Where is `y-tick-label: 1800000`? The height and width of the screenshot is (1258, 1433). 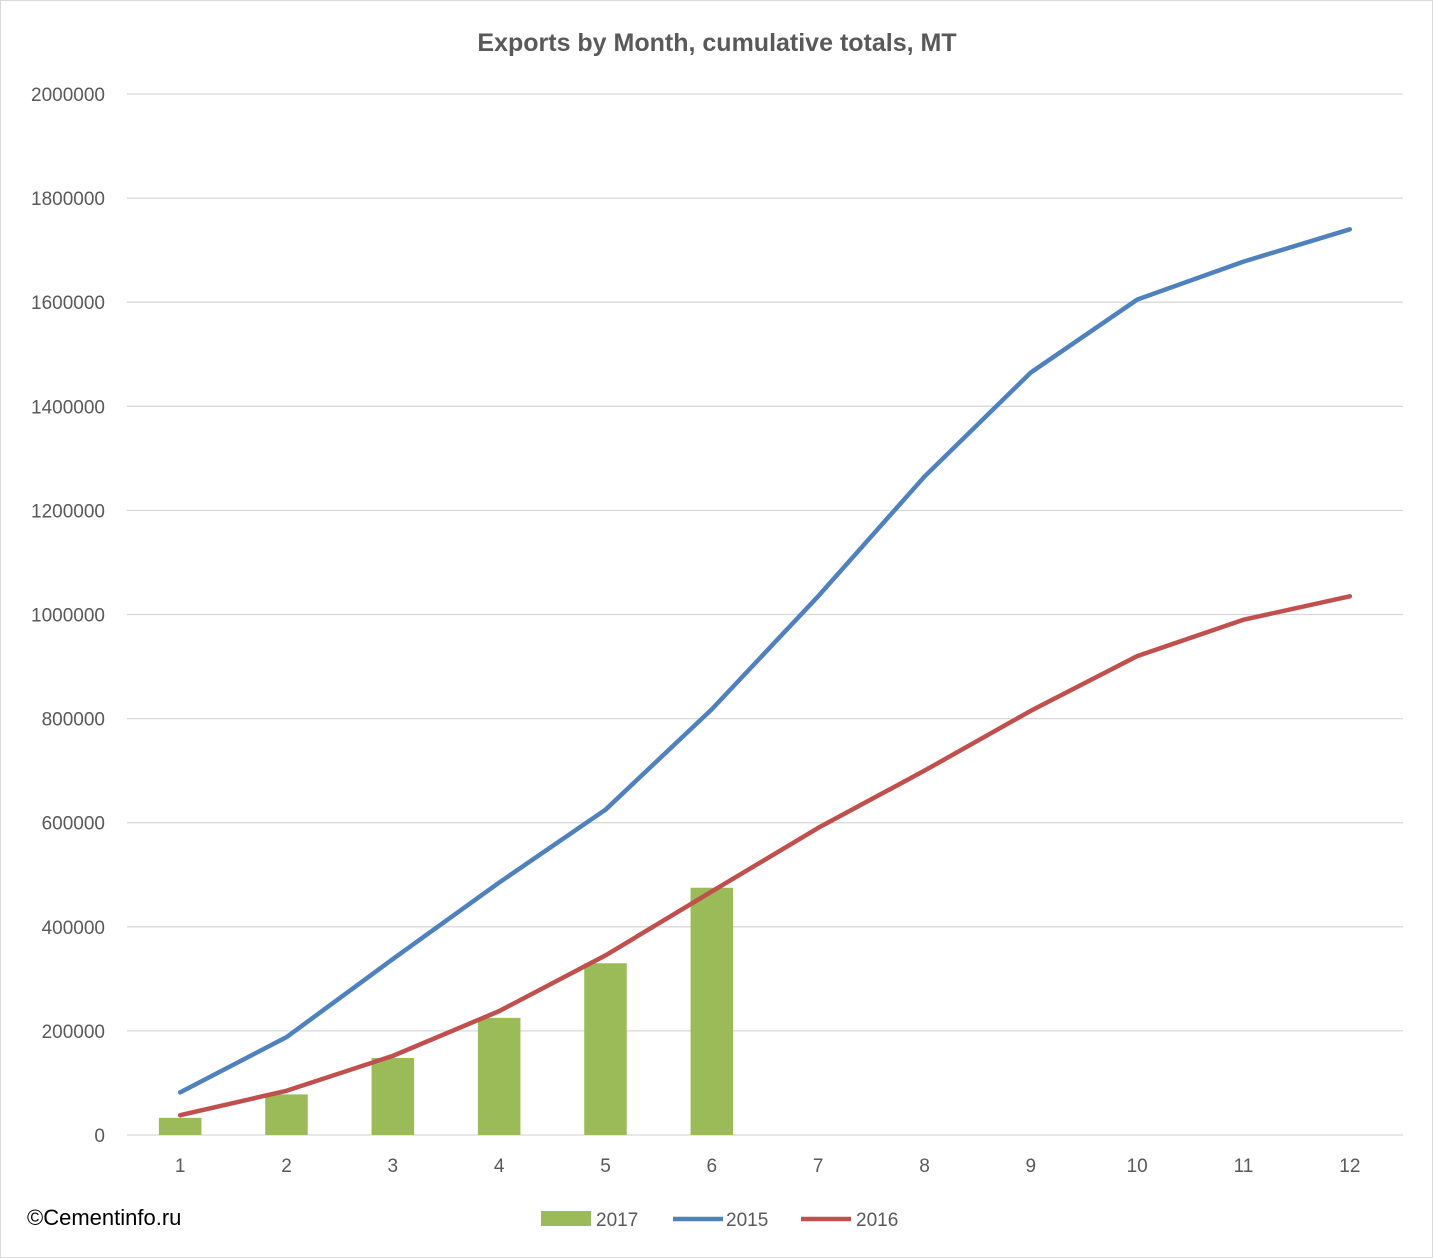
y-tick-label: 1800000 is located at coordinates (68, 199).